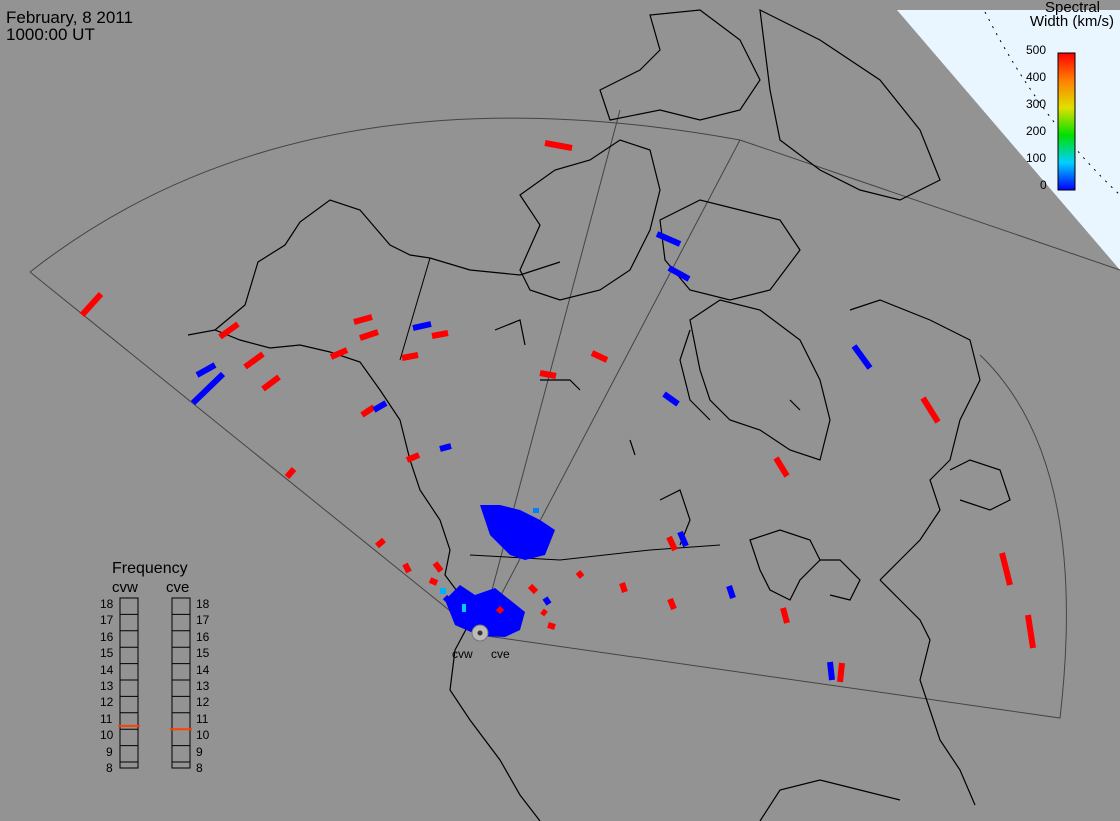 The height and width of the screenshot is (821, 1120). What do you see at coordinates (1052, 103) in the screenshot?
I see `polar-arc` at bounding box center [1052, 103].